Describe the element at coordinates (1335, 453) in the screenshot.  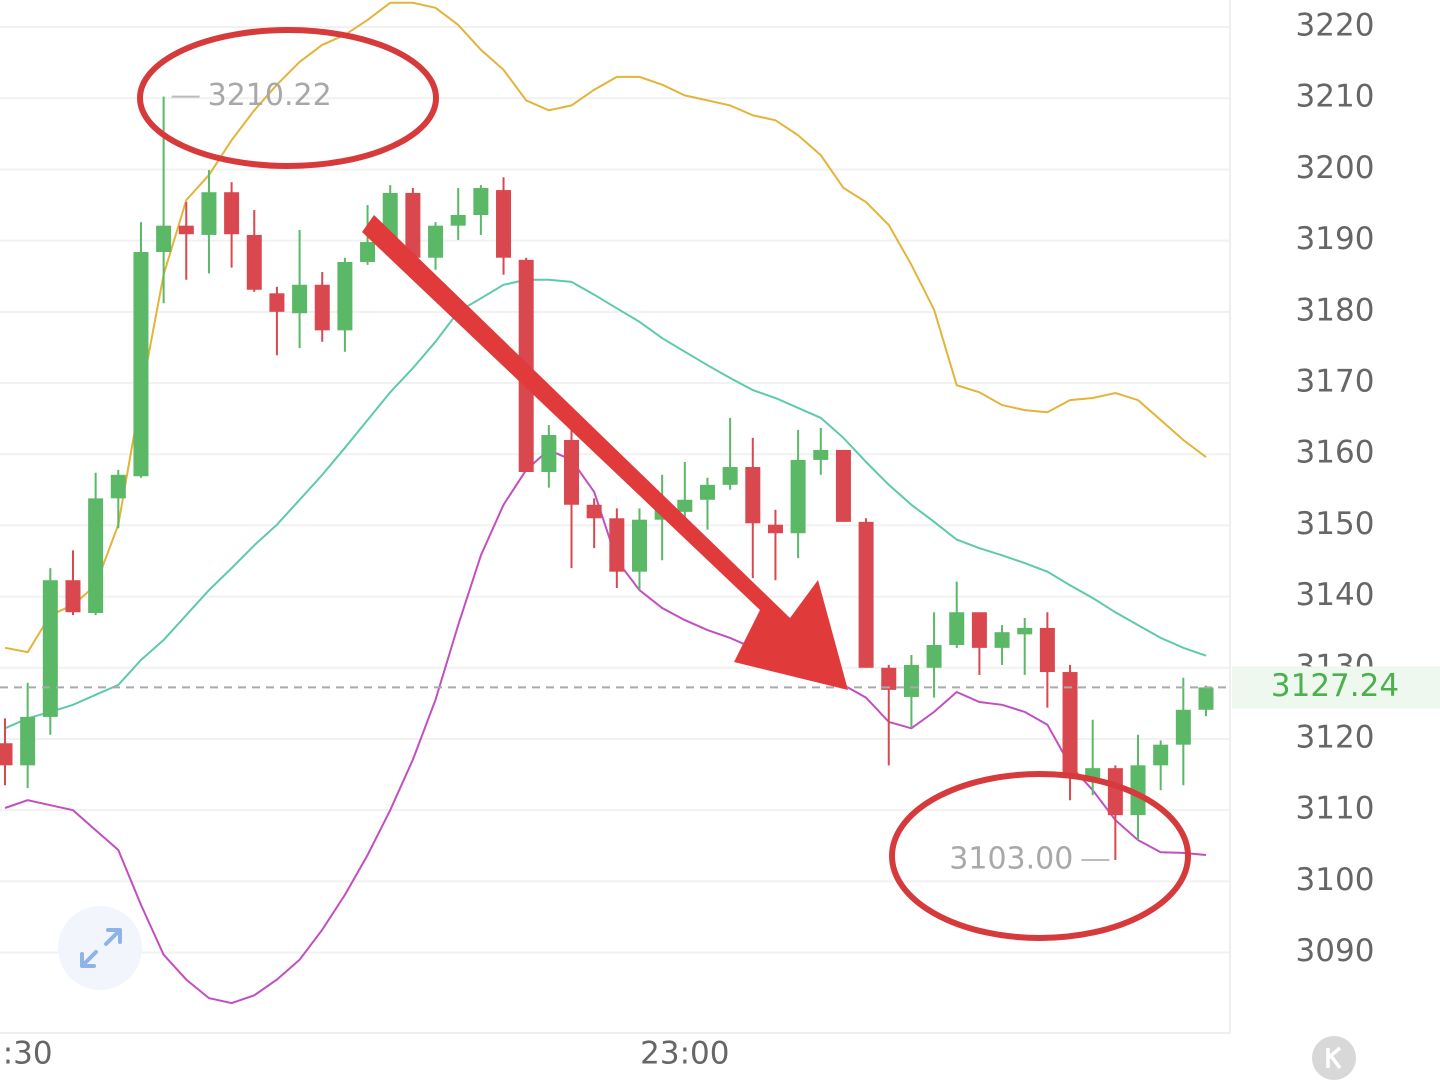
I see `y-tick-label: 3160` at that location.